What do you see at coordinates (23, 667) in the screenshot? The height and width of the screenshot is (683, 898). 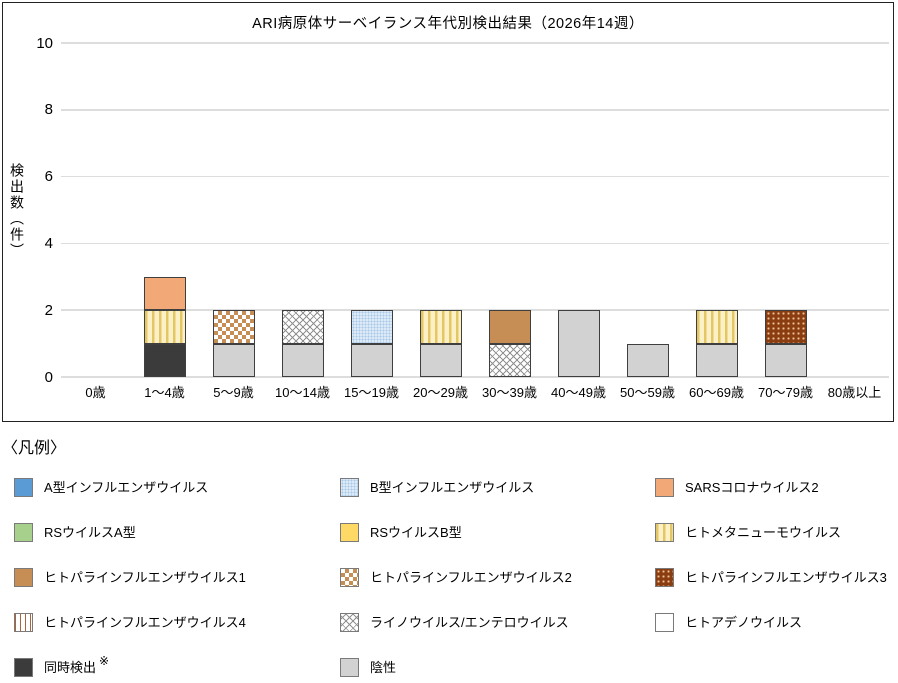 I see `legend-swatch-co-detection` at bounding box center [23, 667].